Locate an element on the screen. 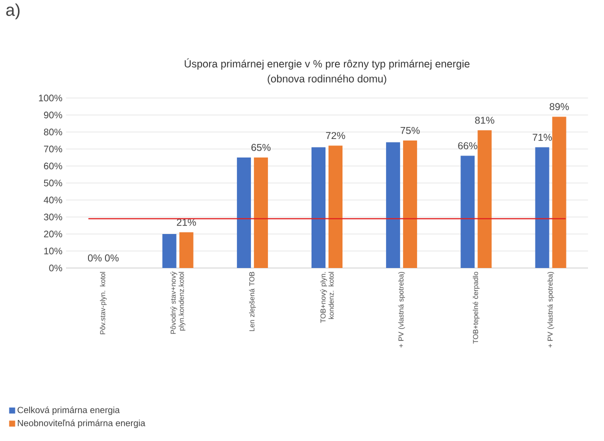 This screenshot has height=441, width=604. data-label: 89% is located at coordinates (559, 106).